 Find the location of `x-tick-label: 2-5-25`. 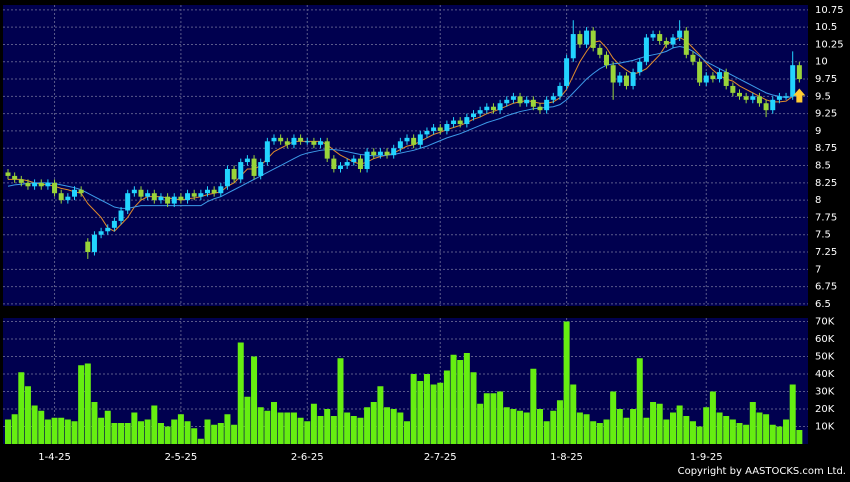

x-tick-label: 2-5-25 is located at coordinates (181, 457).